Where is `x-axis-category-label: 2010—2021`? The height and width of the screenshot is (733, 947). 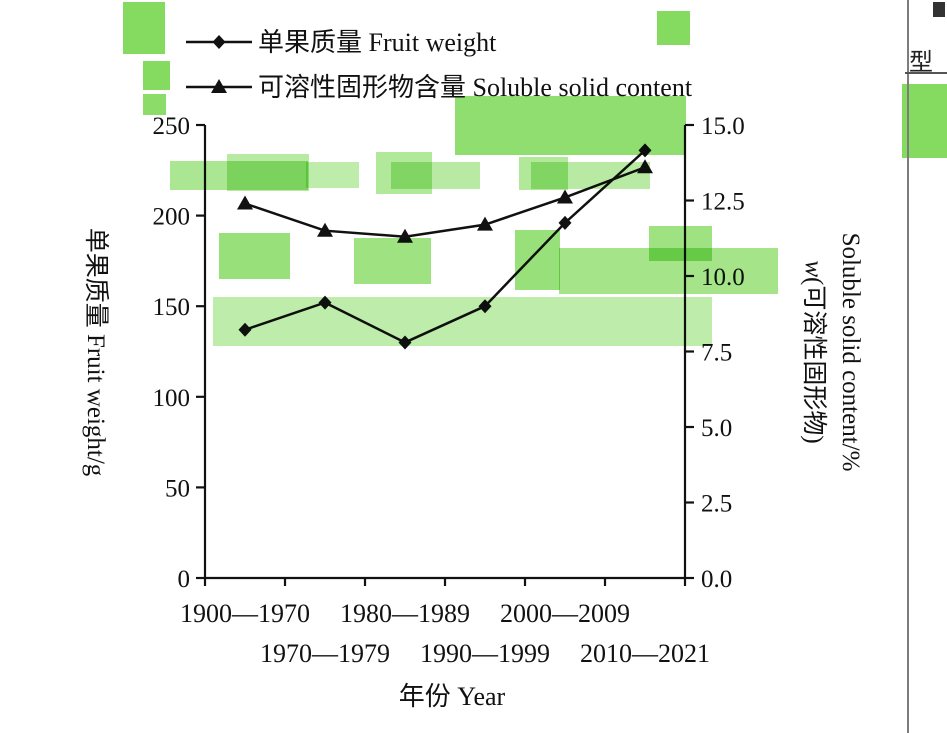 x-axis-category-label: 2010—2021 is located at coordinates (645, 653).